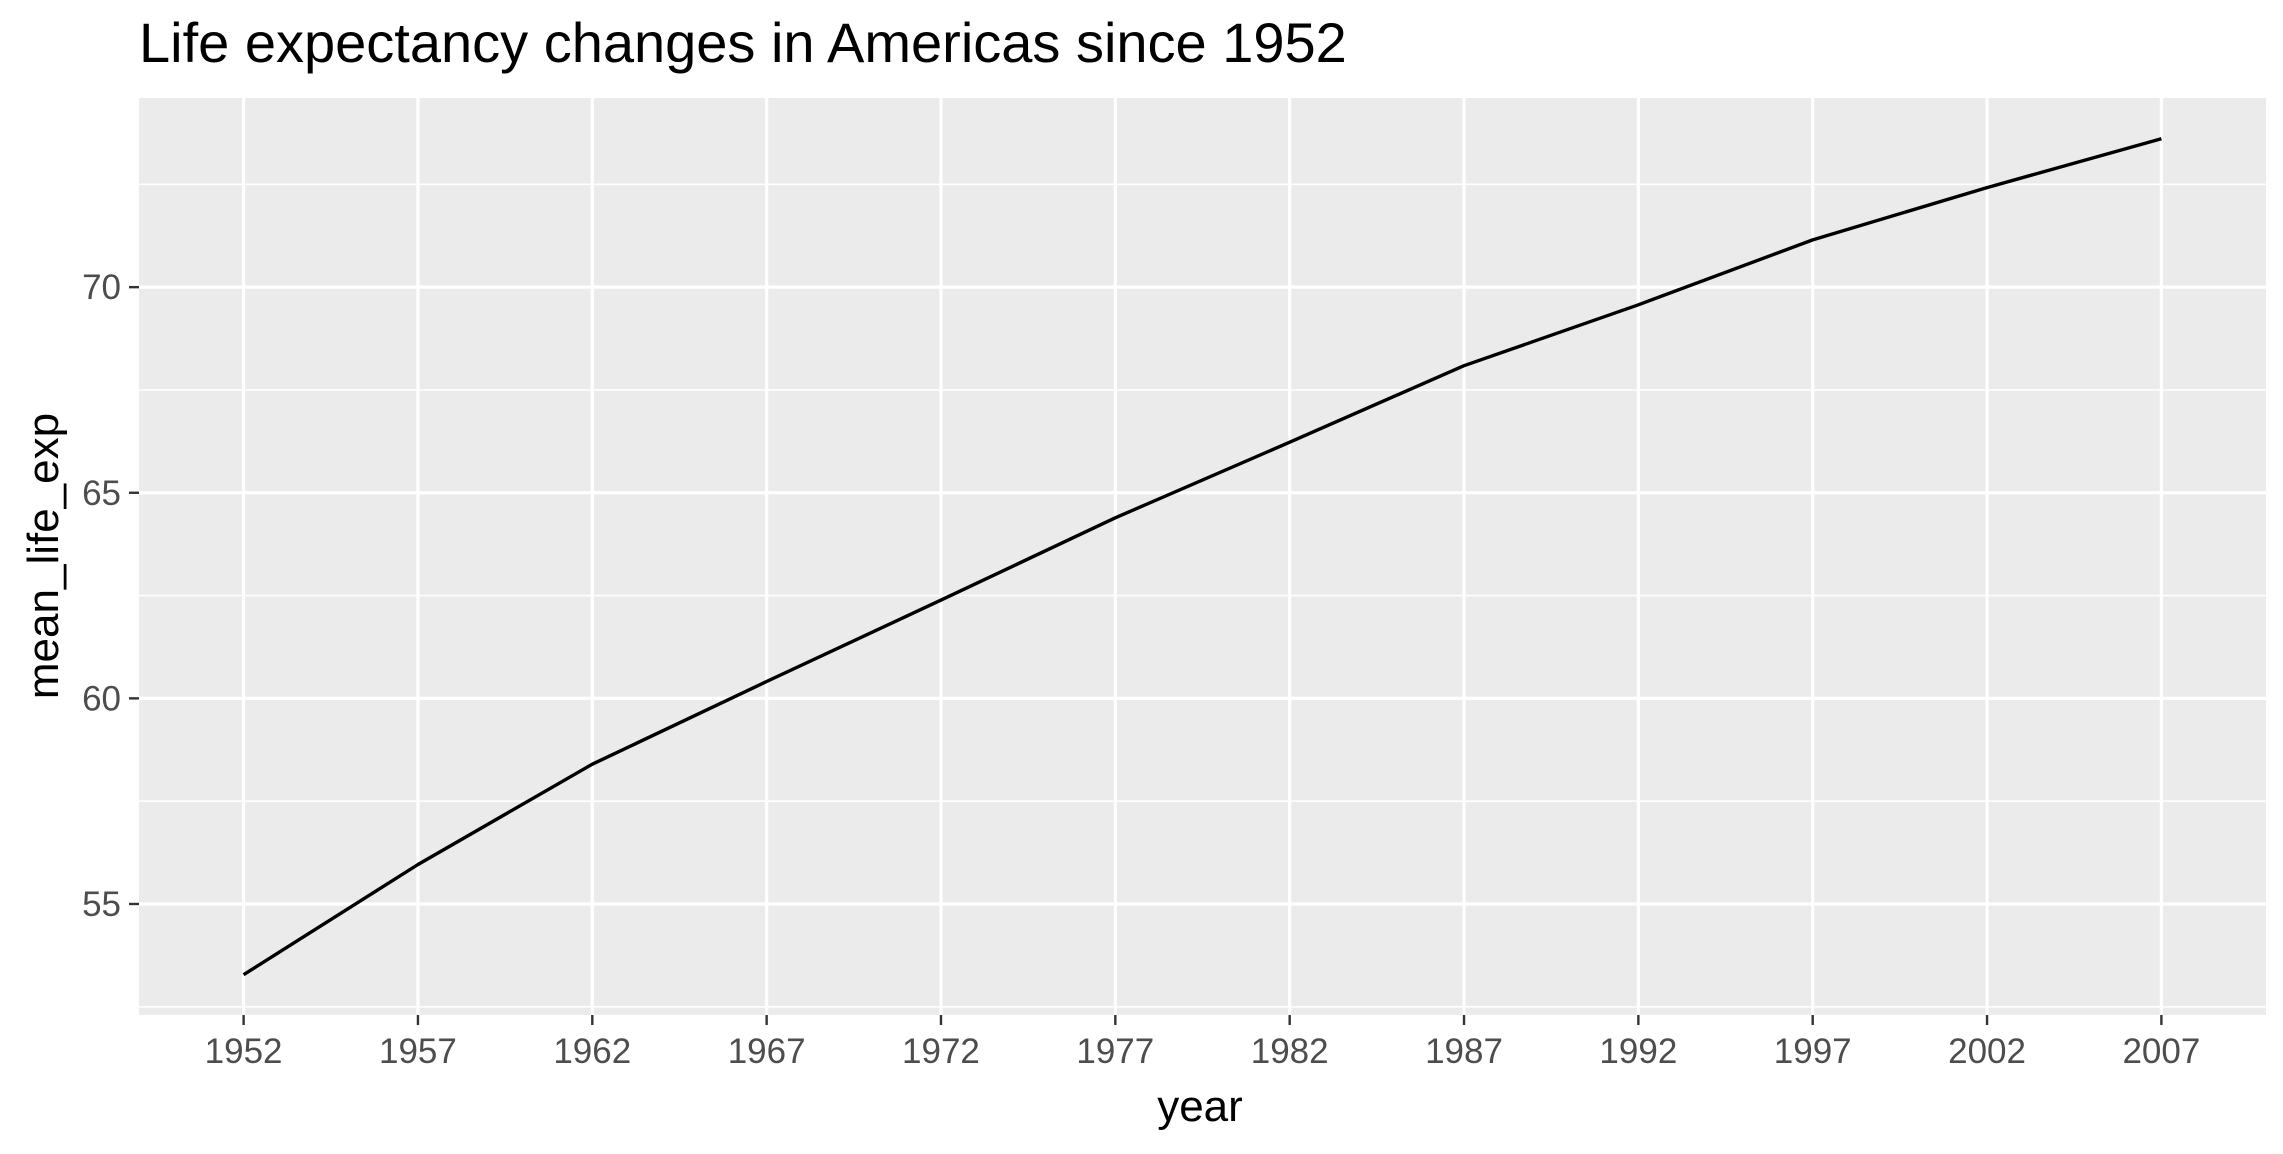  What do you see at coordinates (1464, 1051) in the screenshot?
I see `x-tick-label: 1987` at bounding box center [1464, 1051].